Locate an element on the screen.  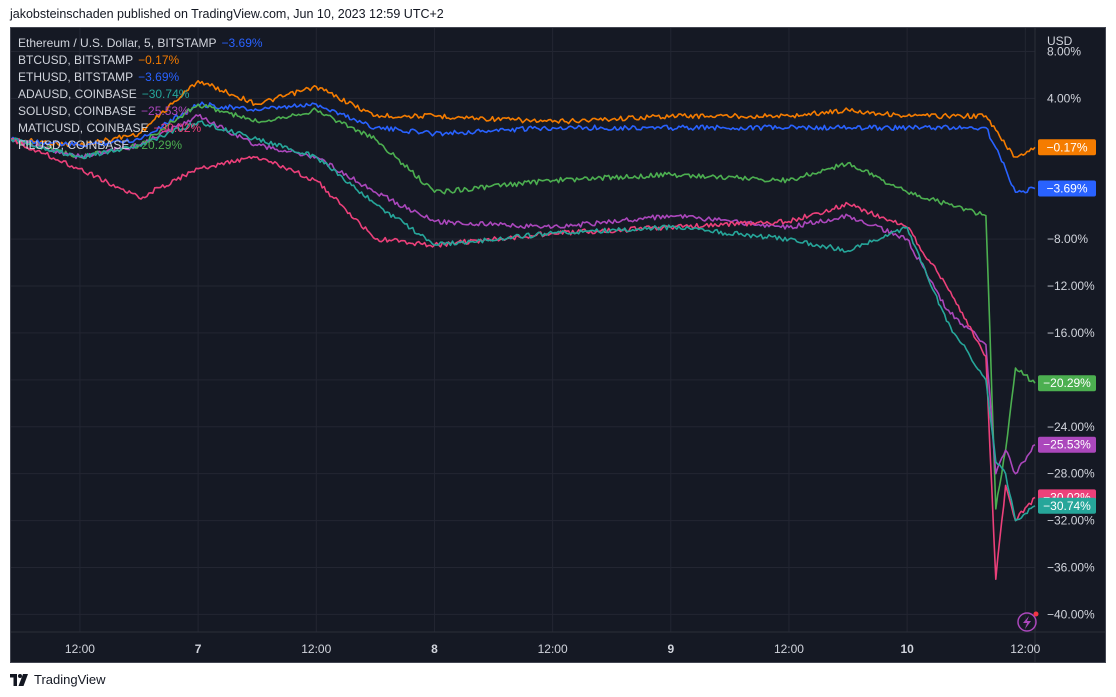
price-tag-label: −0.17% is located at coordinates (1066, 147).